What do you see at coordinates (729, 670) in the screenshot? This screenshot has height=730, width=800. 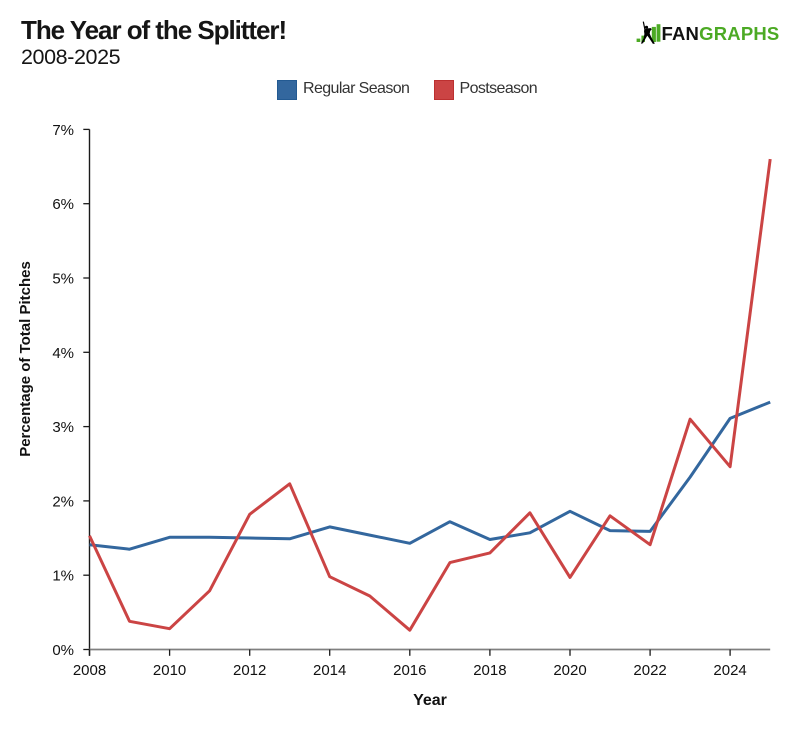 I see `svg-text: 2024` at bounding box center [729, 670].